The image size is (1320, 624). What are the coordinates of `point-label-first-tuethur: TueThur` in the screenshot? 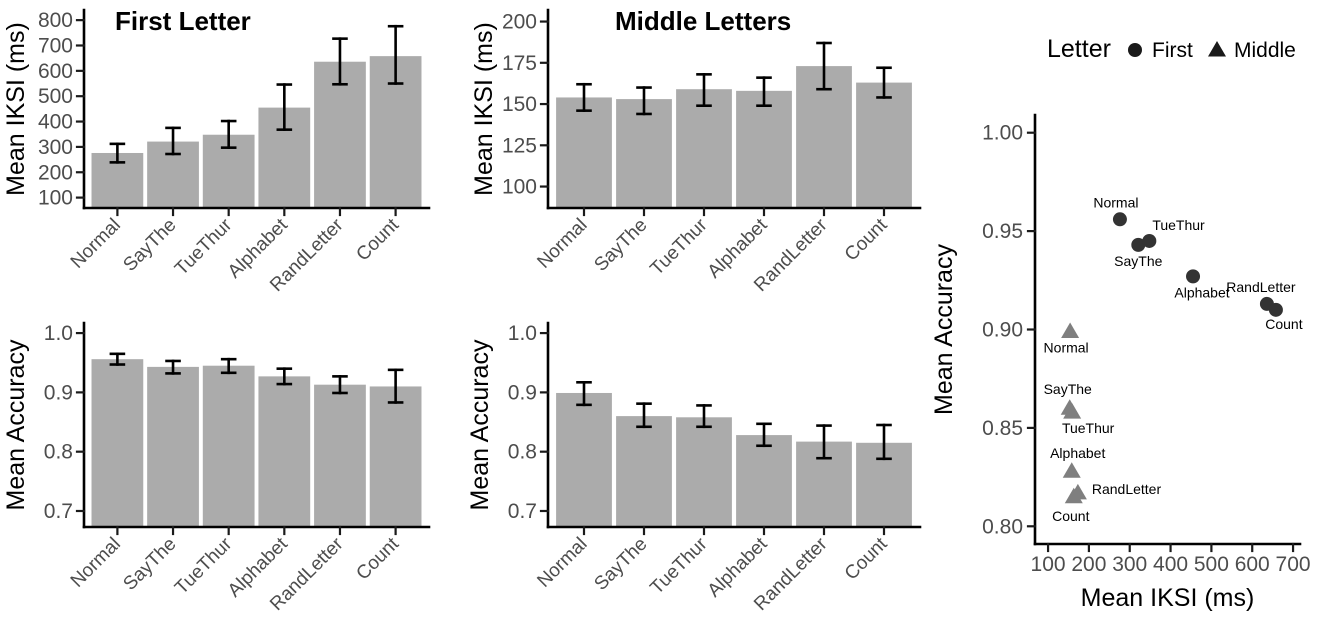 It's located at (1178, 225).